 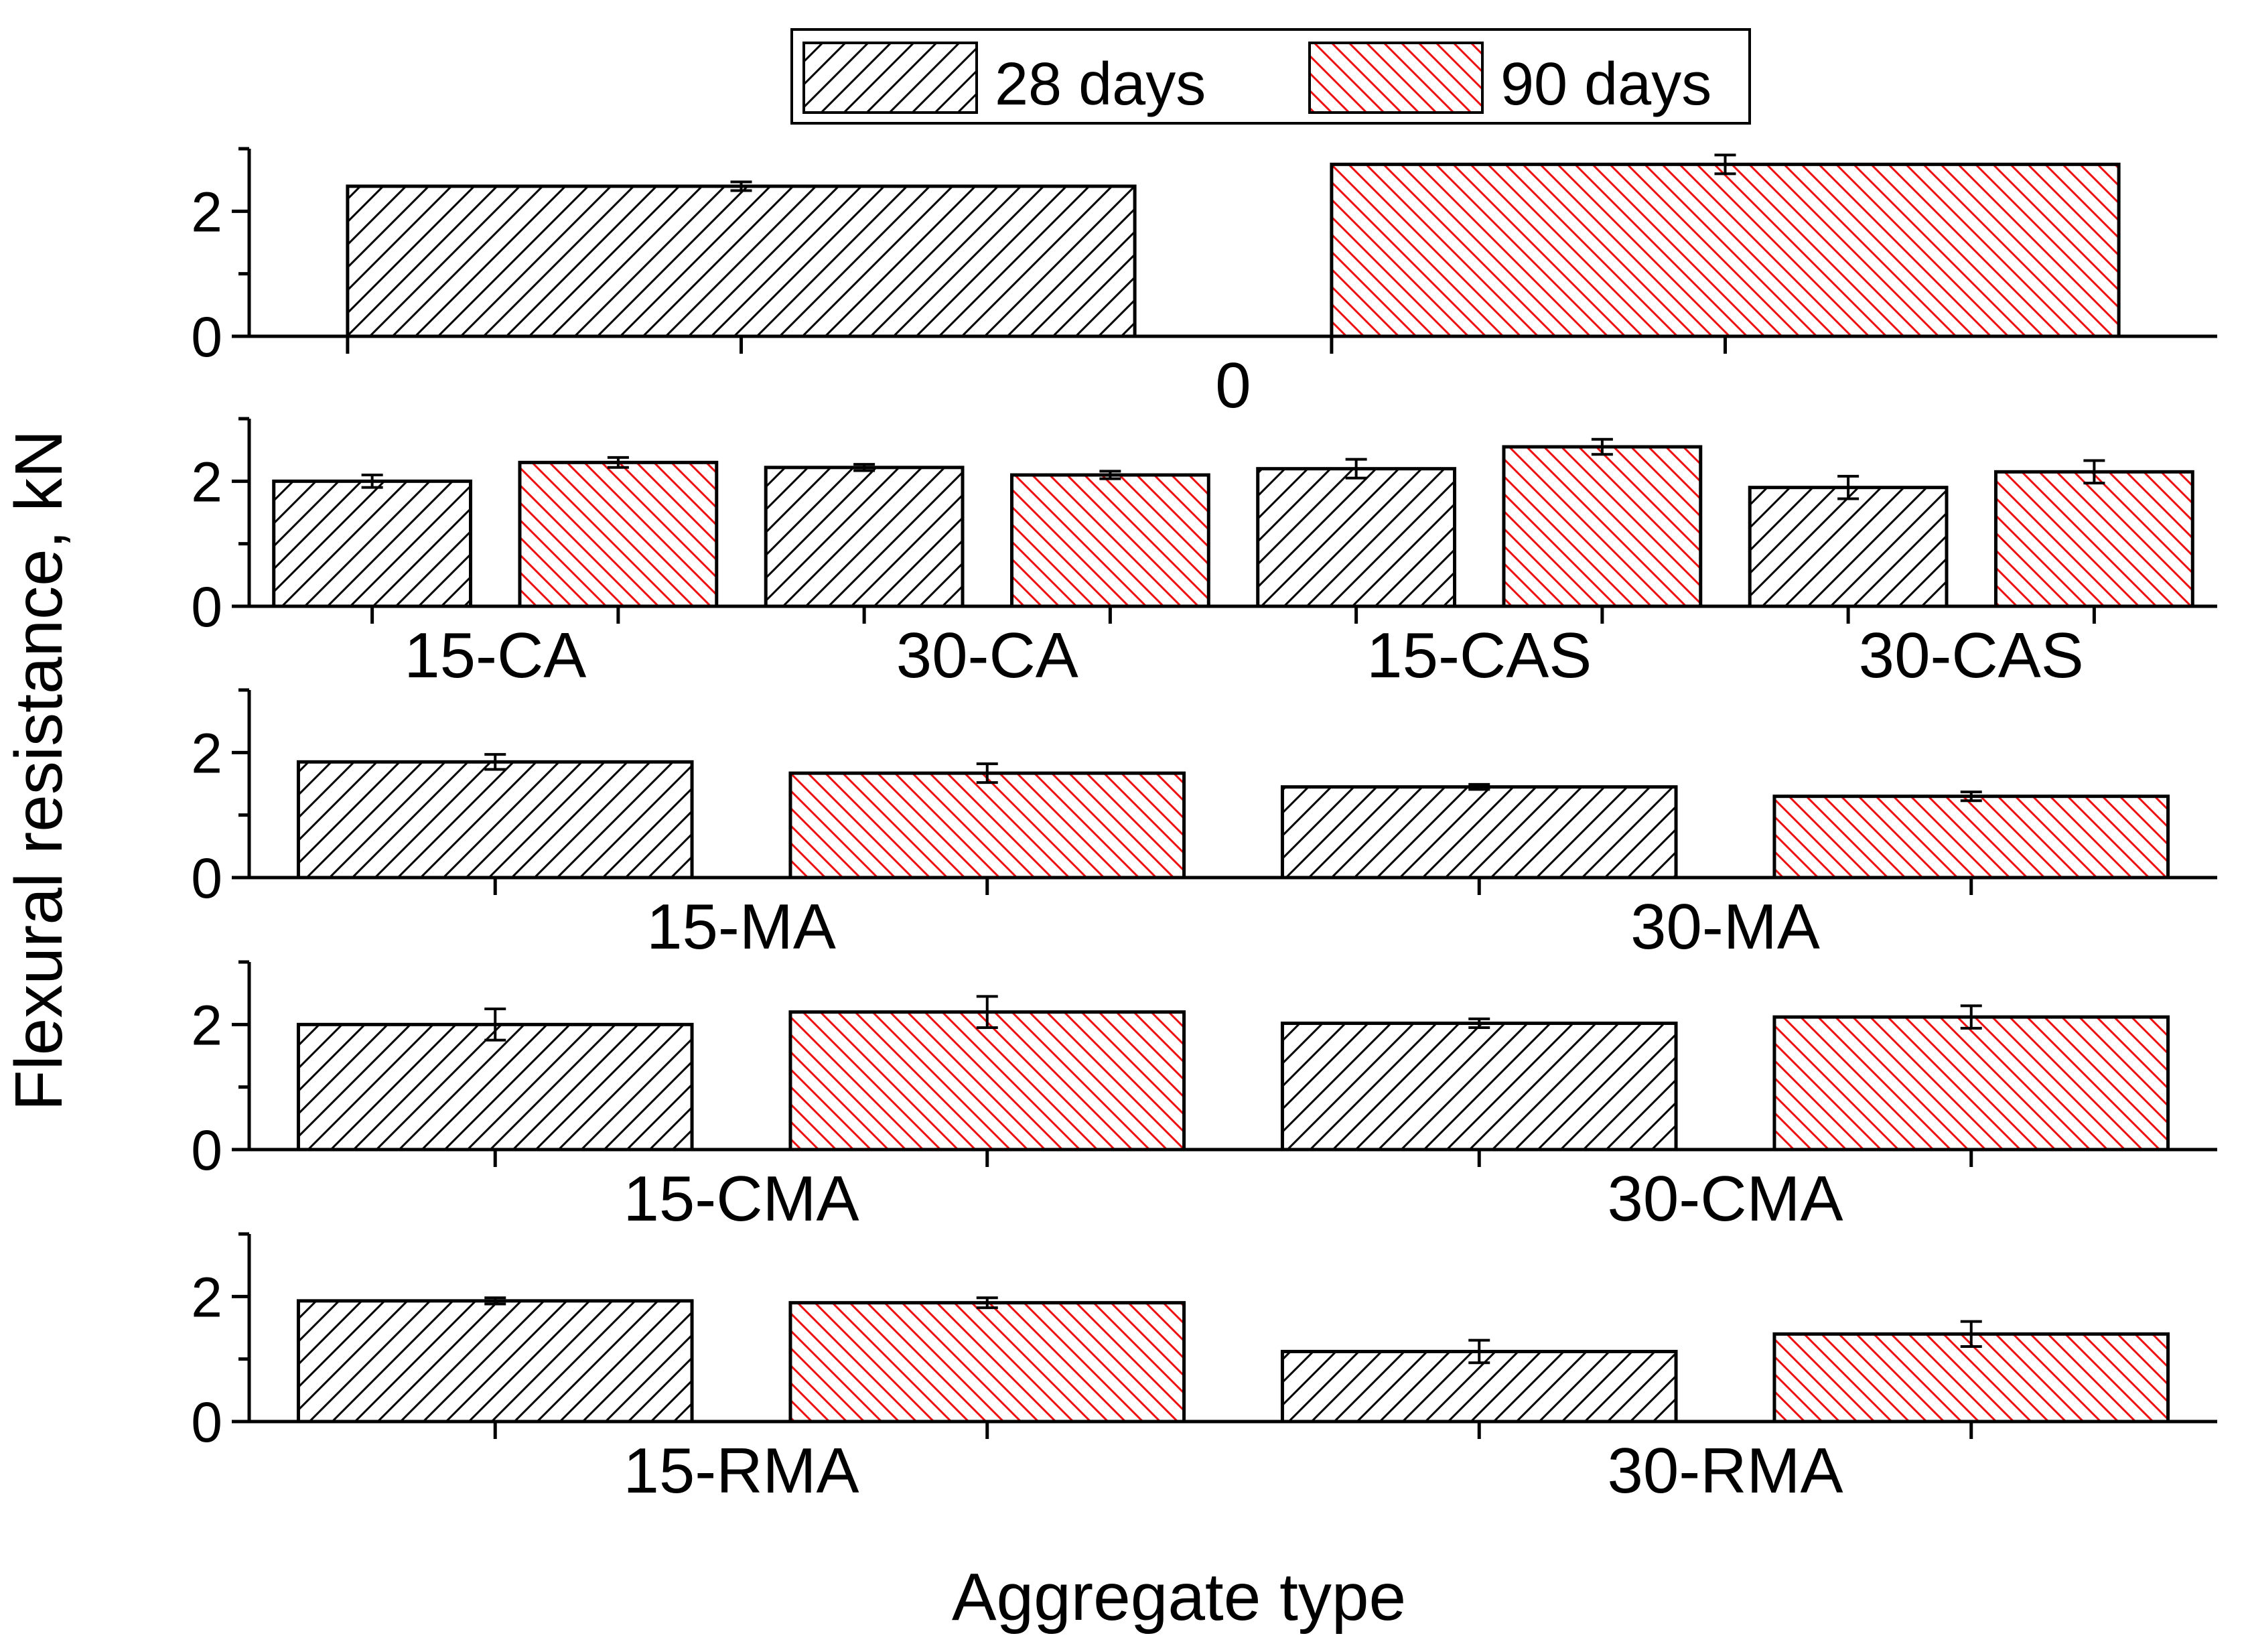 I want to click on bar-15-cma-28-days, so click(x=495, y=1087).